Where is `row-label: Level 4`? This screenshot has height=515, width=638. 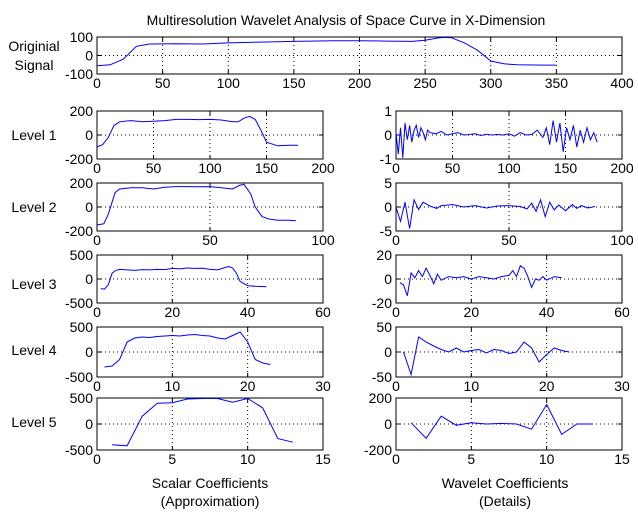
row-label: Level 4 is located at coordinates (33, 350).